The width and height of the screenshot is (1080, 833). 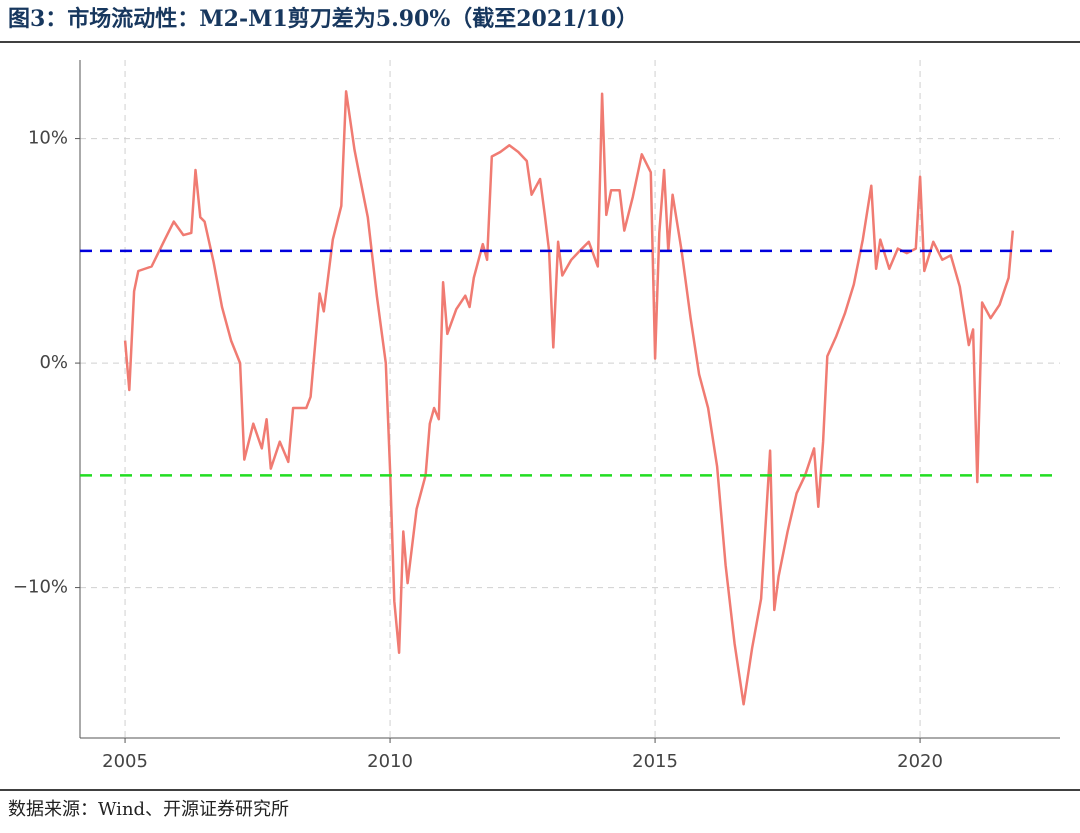 What do you see at coordinates (323, 19) in the screenshot?
I see `chart-title: 图3：市场流动性：M2-M1剪刀差为5.90%（截至2021/10）` at bounding box center [323, 19].